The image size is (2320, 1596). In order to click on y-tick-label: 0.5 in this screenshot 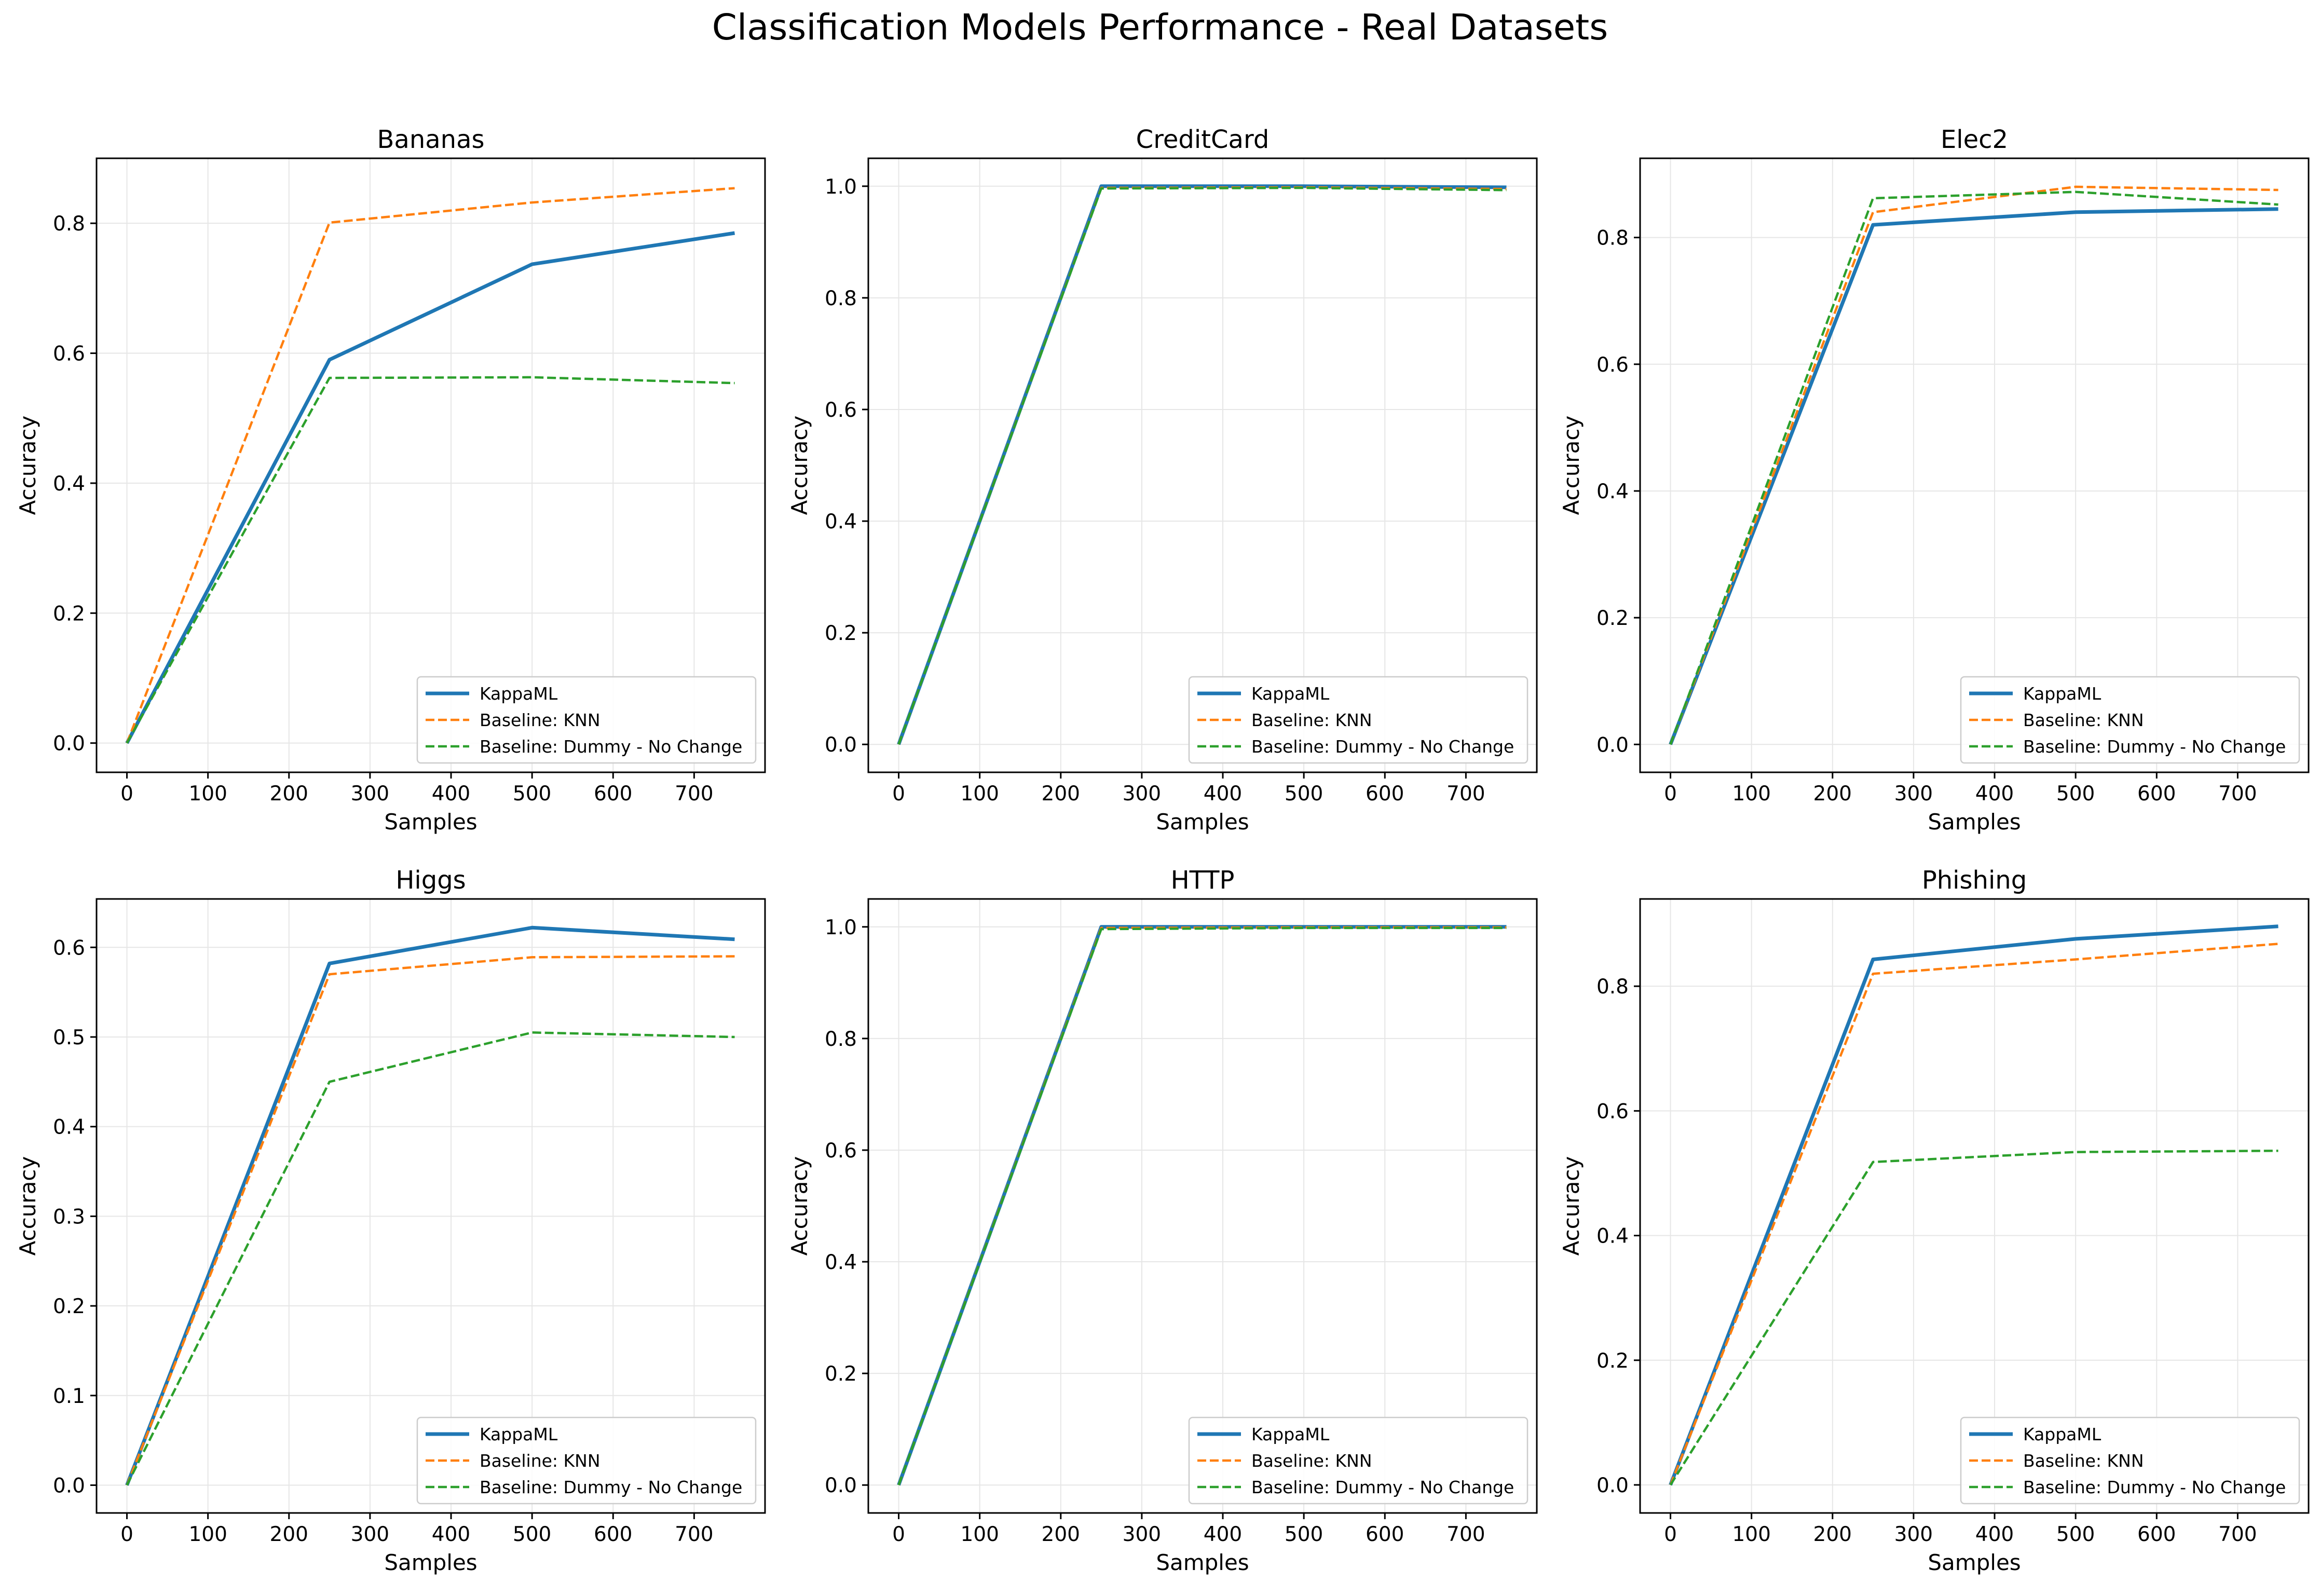, I will do `click(69, 1037)`.